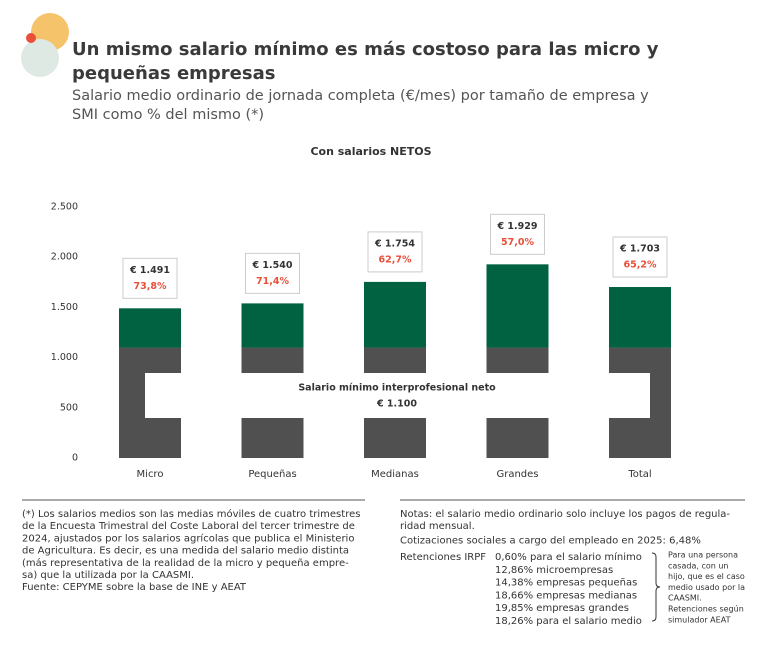 The width and height of the screenshot is (784, 648). Describe the element at coordinates (75, 458) in the screenshot. I see `y-tick-label: 0` at that location.